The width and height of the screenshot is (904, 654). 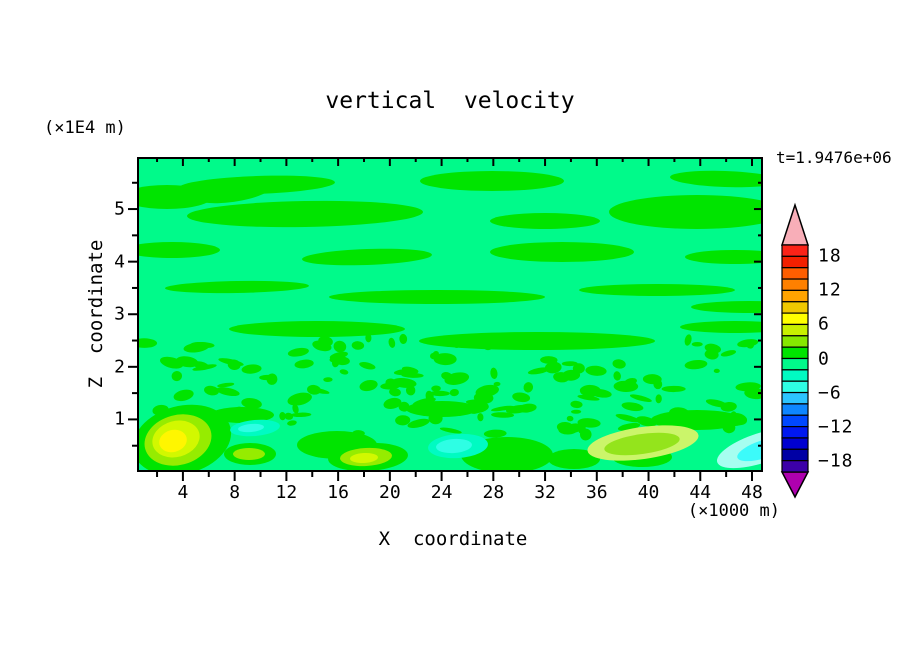 What do you see at coordinates (648, 492) in the screenshot?
I see `x-tick-label: 40` at bounding box center [648, 492].